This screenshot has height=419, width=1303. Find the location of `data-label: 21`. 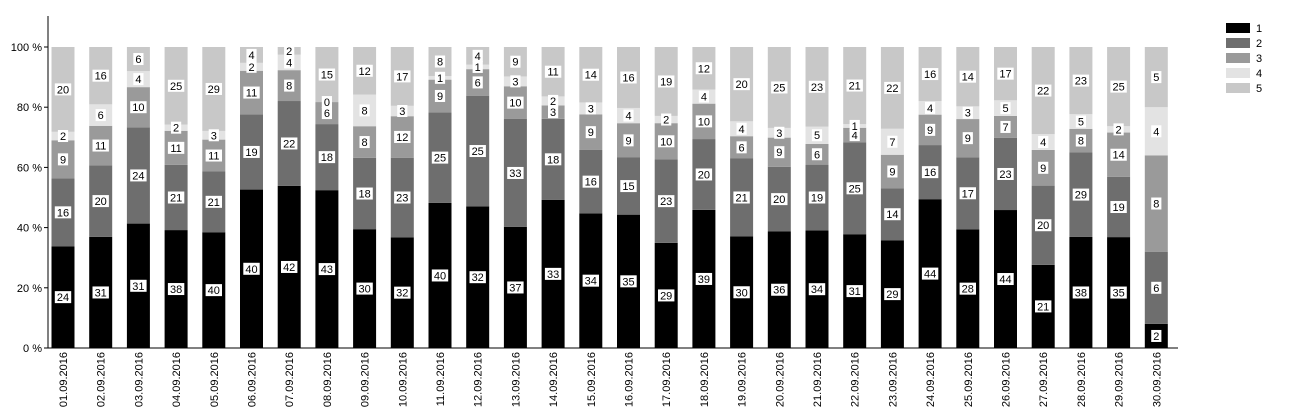

data-label: 21 is located at coordinates (176, 199).